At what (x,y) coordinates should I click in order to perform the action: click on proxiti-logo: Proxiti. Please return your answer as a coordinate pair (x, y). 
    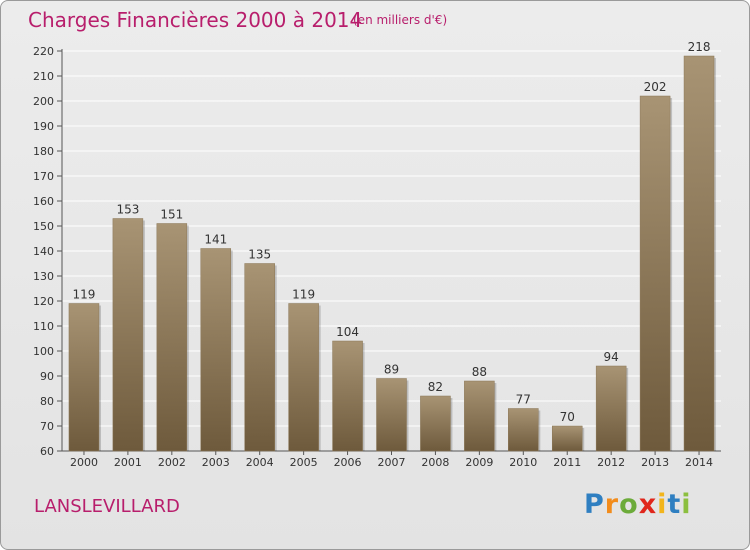
    Looking at the image, I should click on (638, 504).